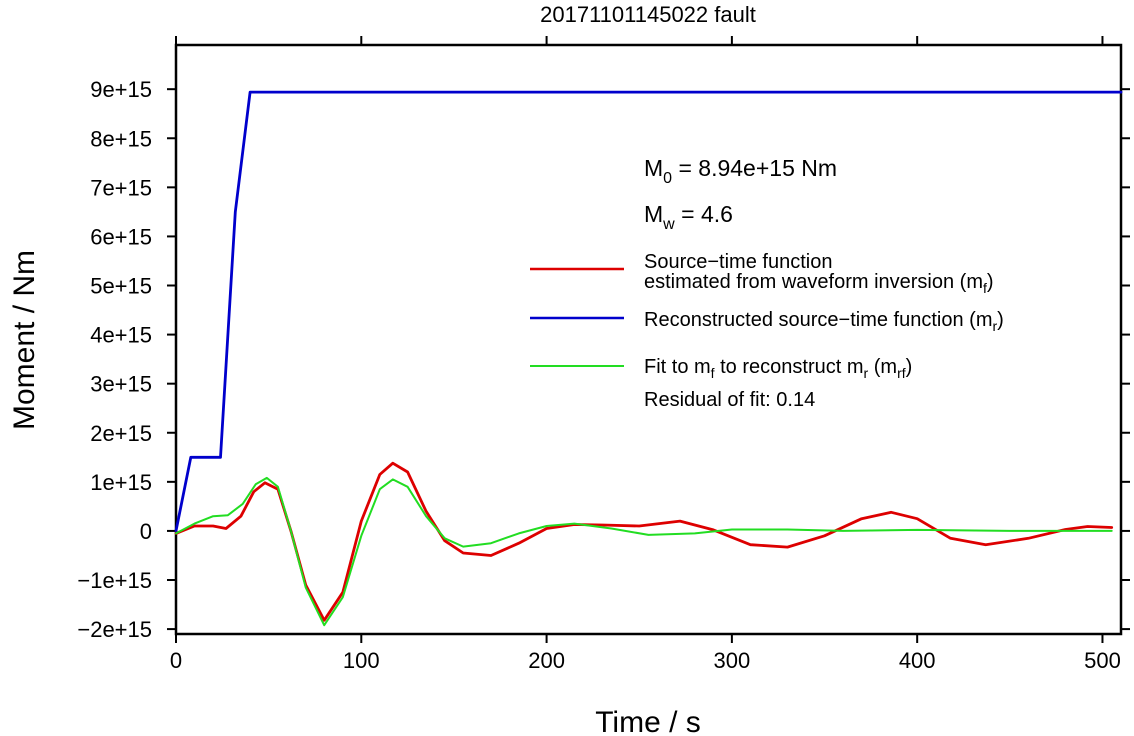 The image size is (1134, 736). Describe the element at coordinates (146, 531) in the screenshot. I see `y-tick-label: 0` at that location.